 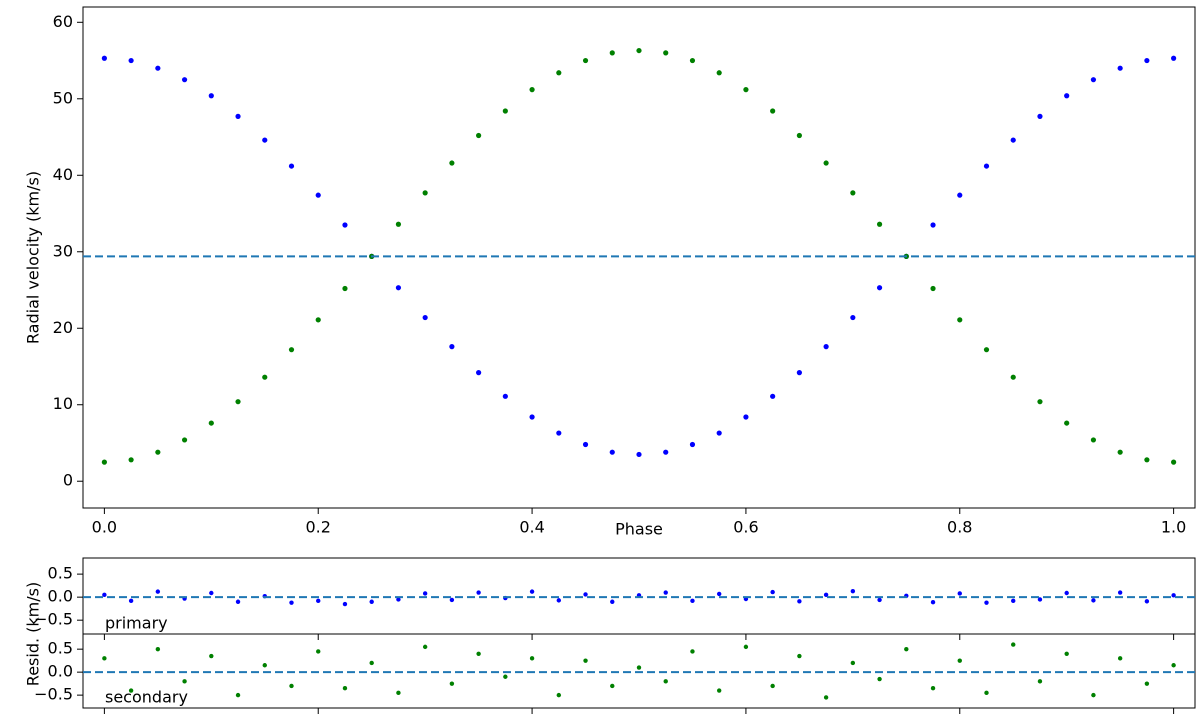 What do you see at coordinates (63, 174) in the screenshot?
I see `y-tick-label: 40` at bounding box center [63, 174].